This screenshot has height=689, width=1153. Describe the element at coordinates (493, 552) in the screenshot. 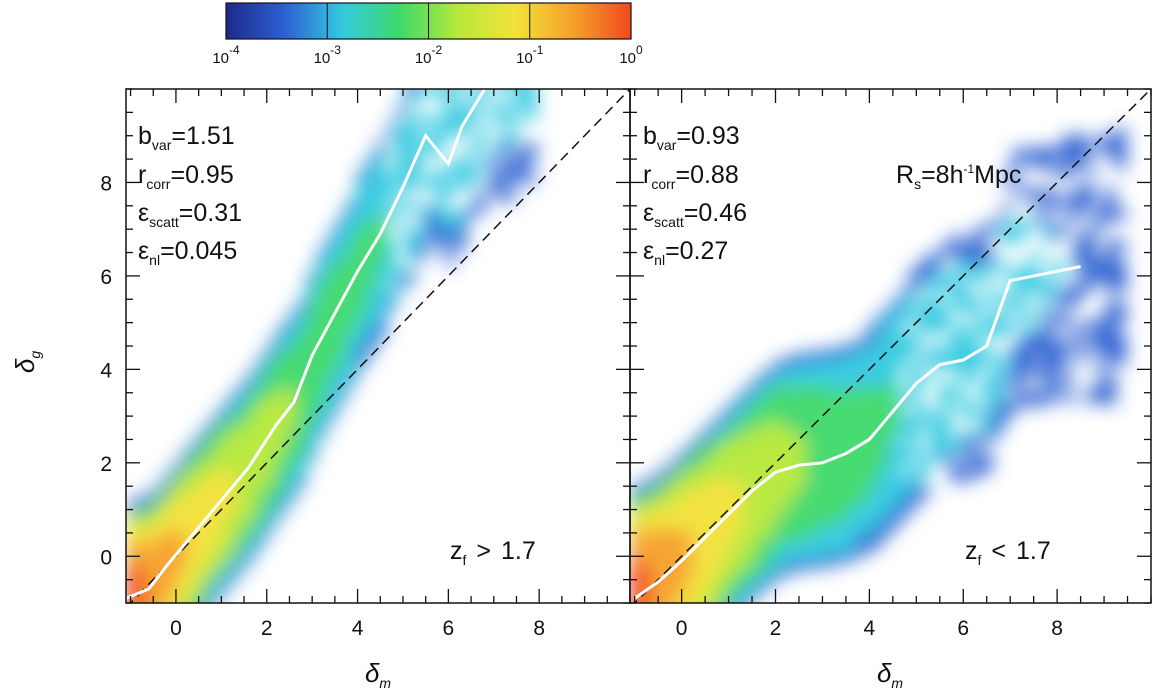

I see `left-redshift-annotation: zf >1.7` at that location.